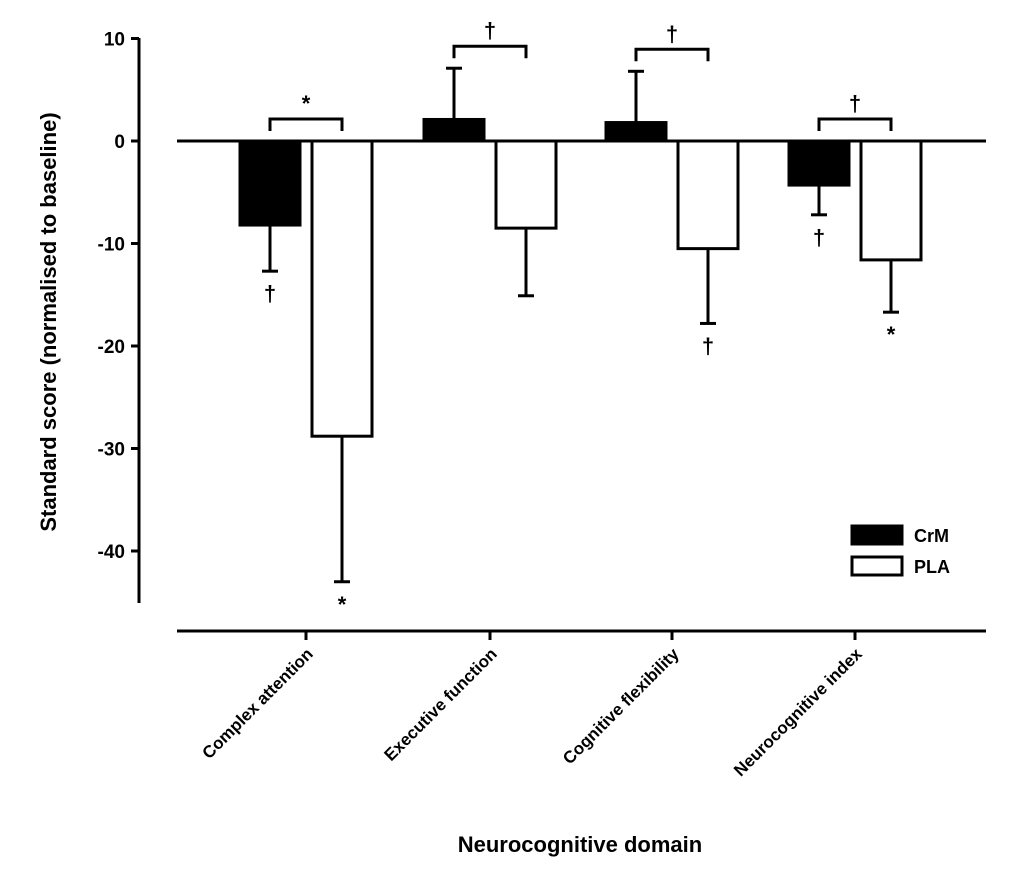  I want to click on bracket-marker: *, so click(306, 103).